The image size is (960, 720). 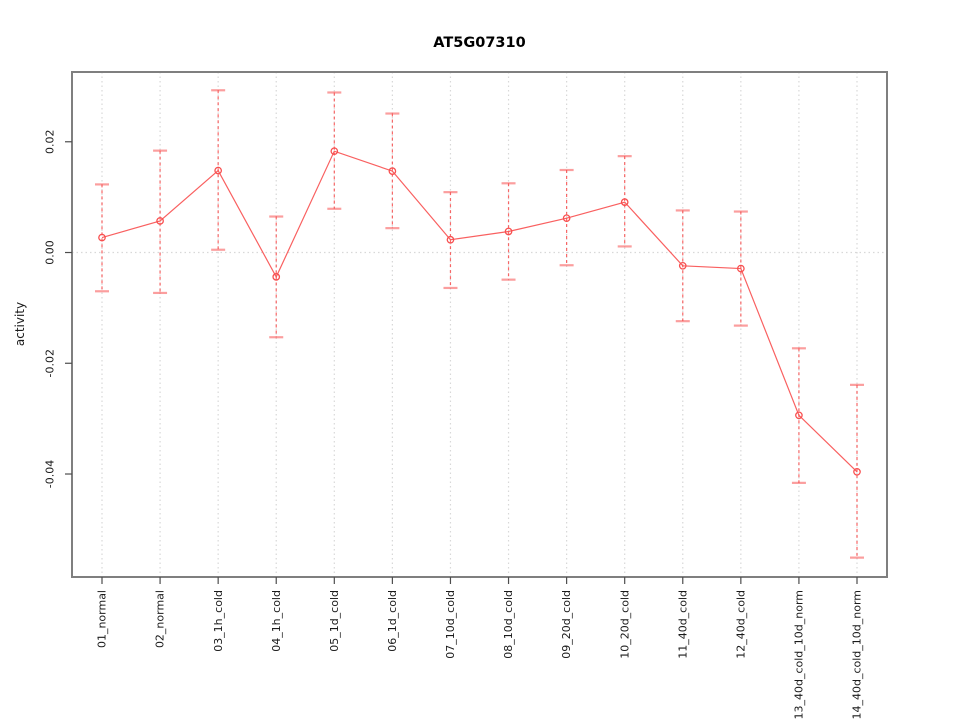 What do you see at coordinates (450, 624) in the screenshot?
I see `x-tick-label: 07_10d_cold` at bounding box center [450, 624].